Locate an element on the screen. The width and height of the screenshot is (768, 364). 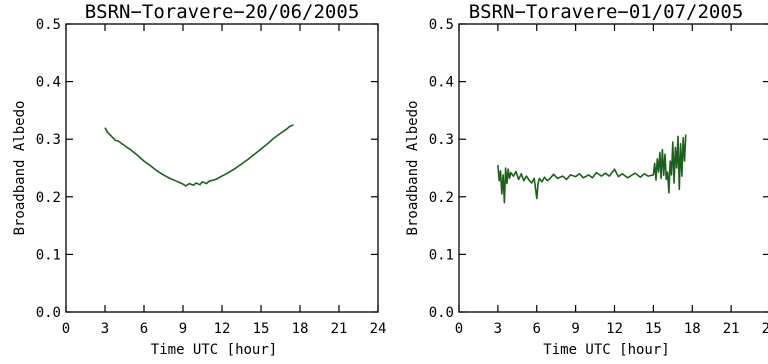
chart-title: BSRN−Toravere−20/06/2005 is located at coordinates (222, 12).